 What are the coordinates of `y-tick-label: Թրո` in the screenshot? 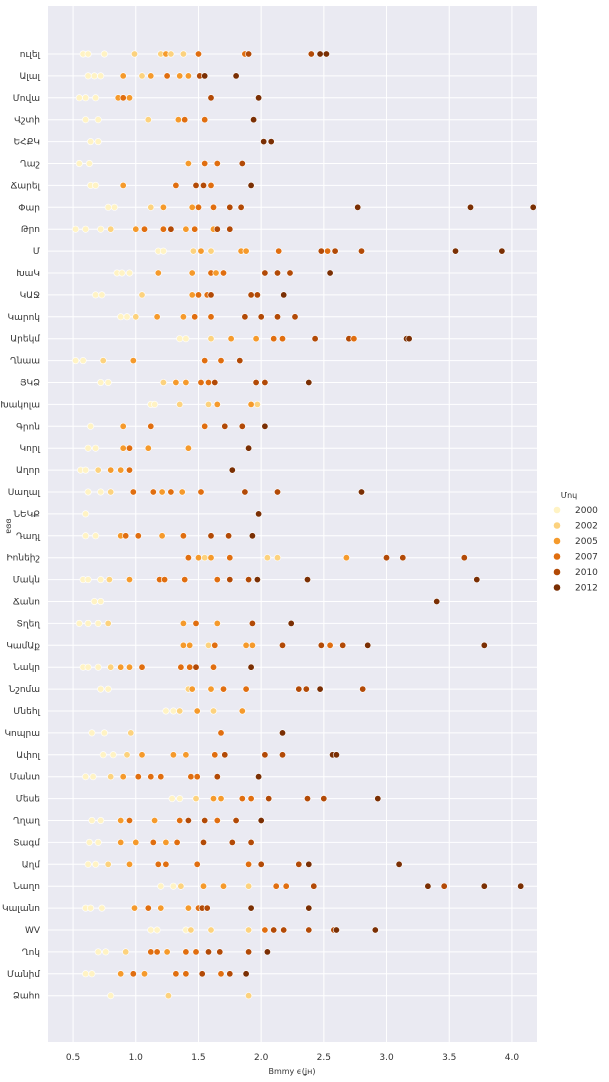 It's located at (30, 230).